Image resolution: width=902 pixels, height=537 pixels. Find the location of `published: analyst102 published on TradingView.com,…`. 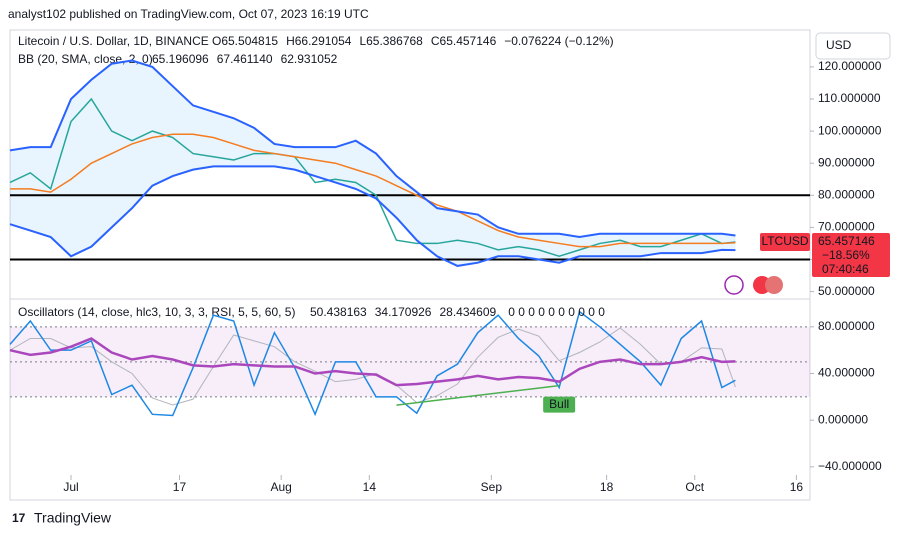

published: analyst102 published on TradingView.com,… is located at coordinates (188, 14).